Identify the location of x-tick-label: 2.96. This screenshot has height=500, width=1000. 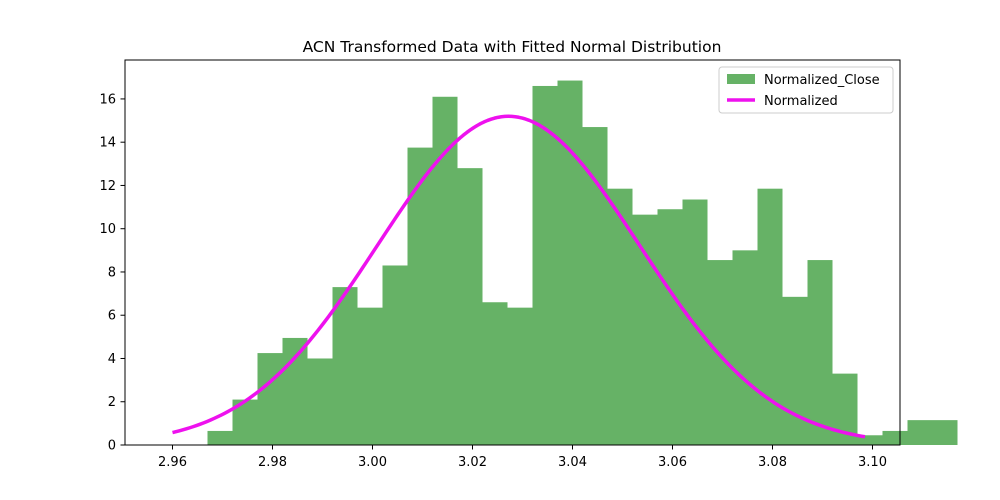
(172, 462).